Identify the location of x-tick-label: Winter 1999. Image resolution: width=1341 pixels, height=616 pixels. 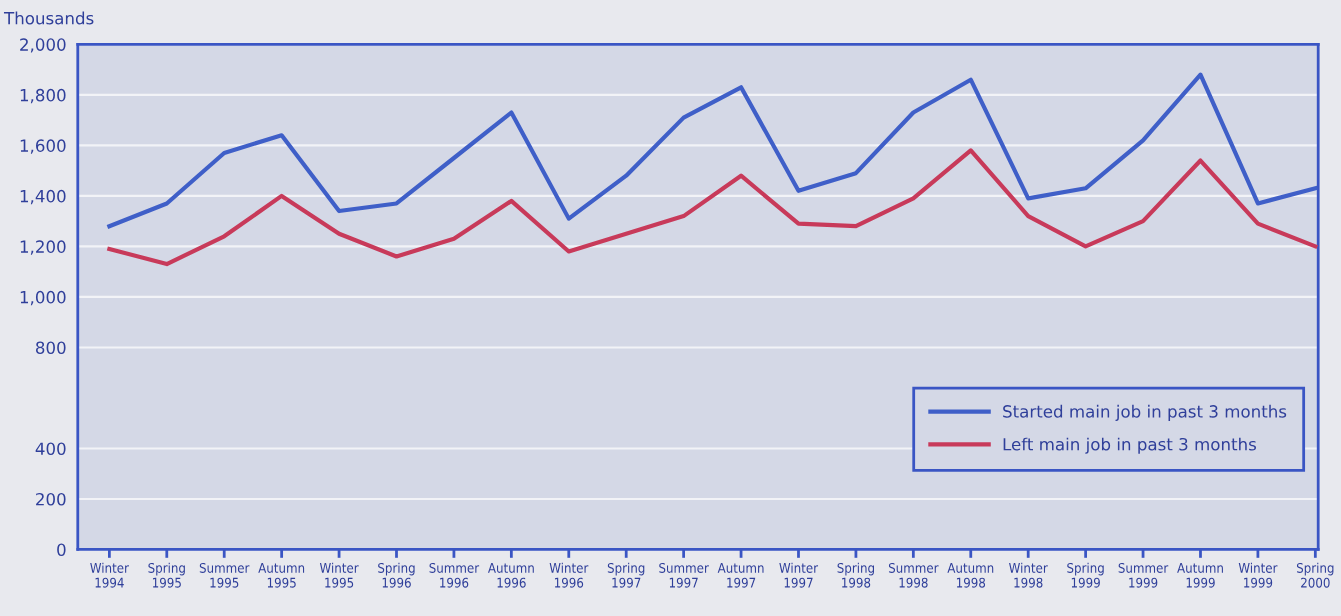
(1258, 575).